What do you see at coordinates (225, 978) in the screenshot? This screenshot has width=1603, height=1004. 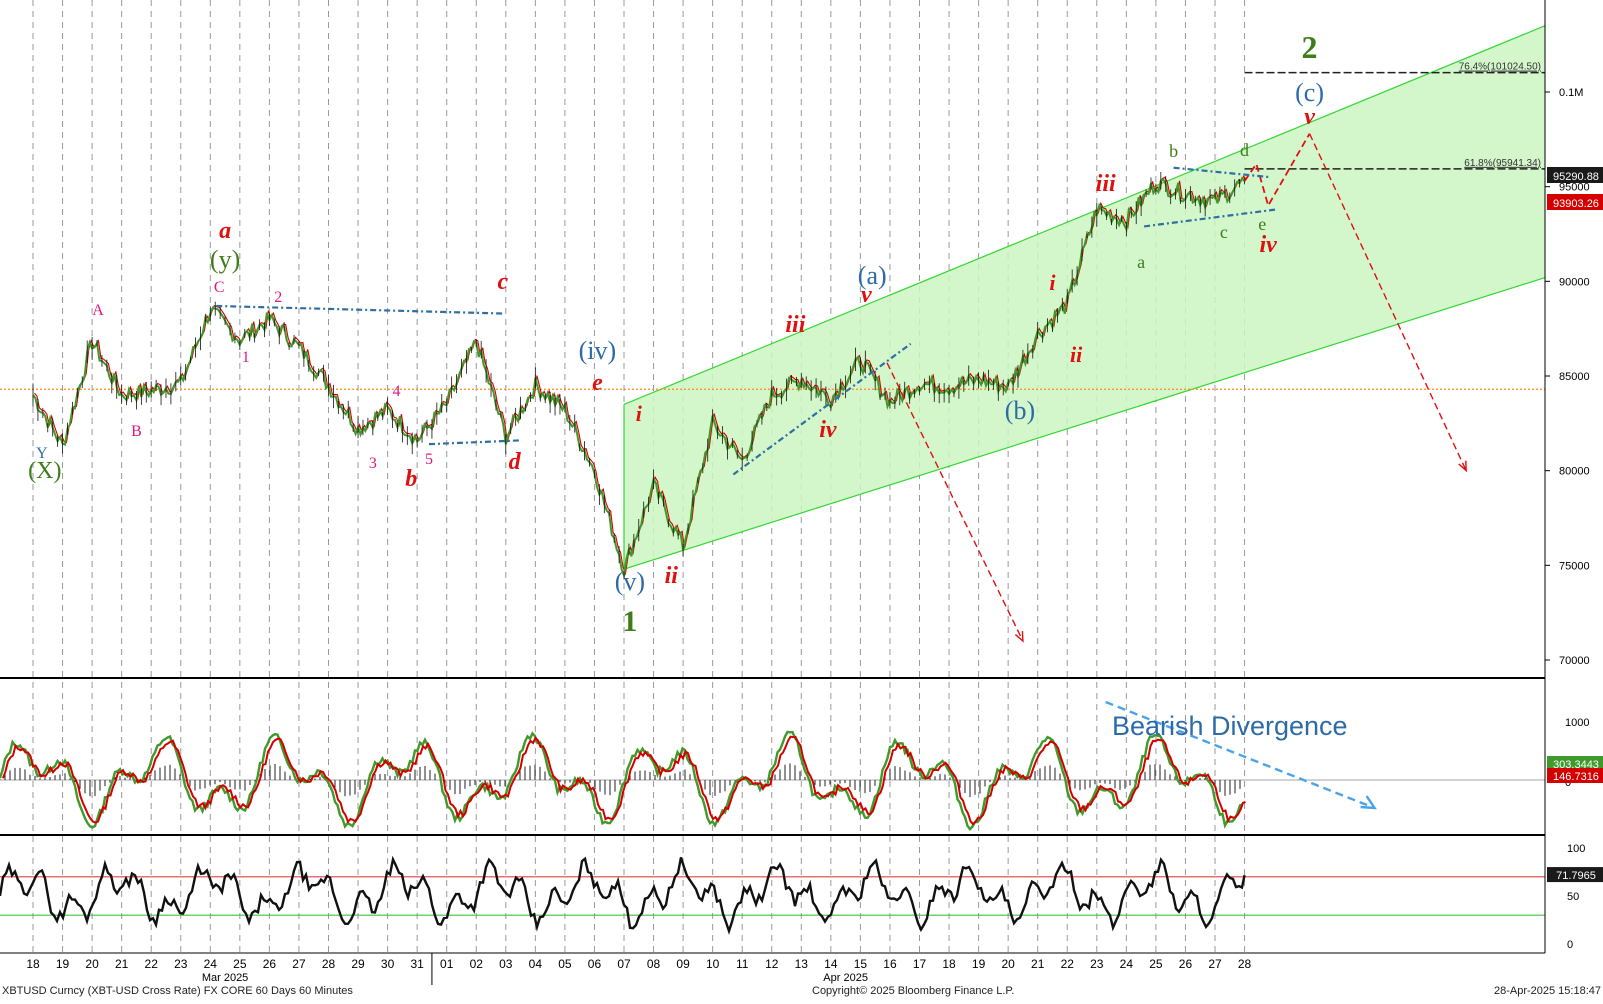 I see `month-label: Mar 2025` at bounding box center [225, 978].